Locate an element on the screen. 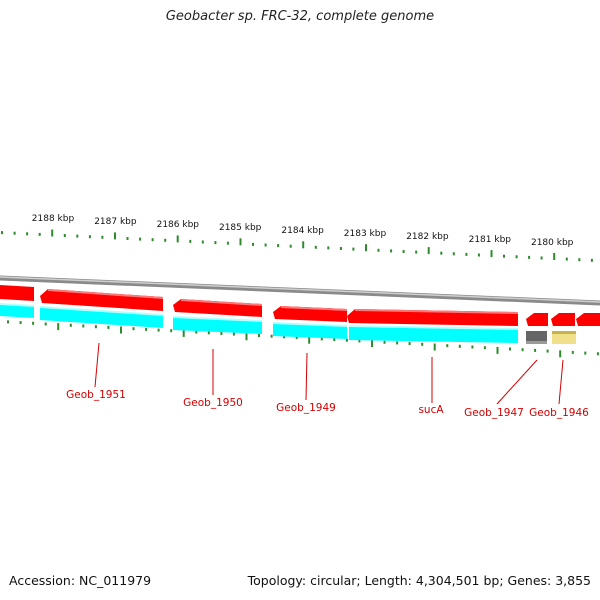  scale-label: 2187 kbp is located at coordinates (115, 222).